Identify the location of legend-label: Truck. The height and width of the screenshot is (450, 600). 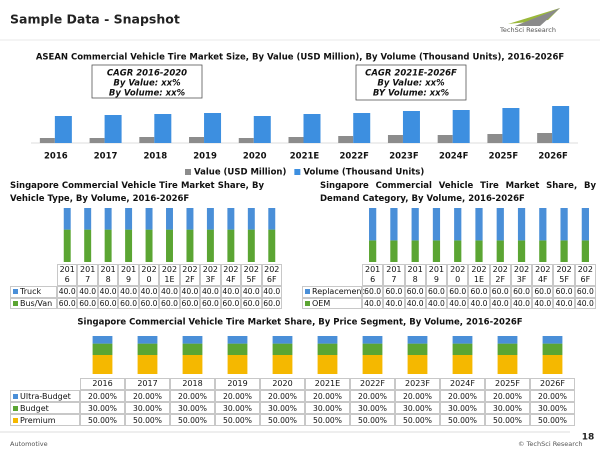
(31, 292).